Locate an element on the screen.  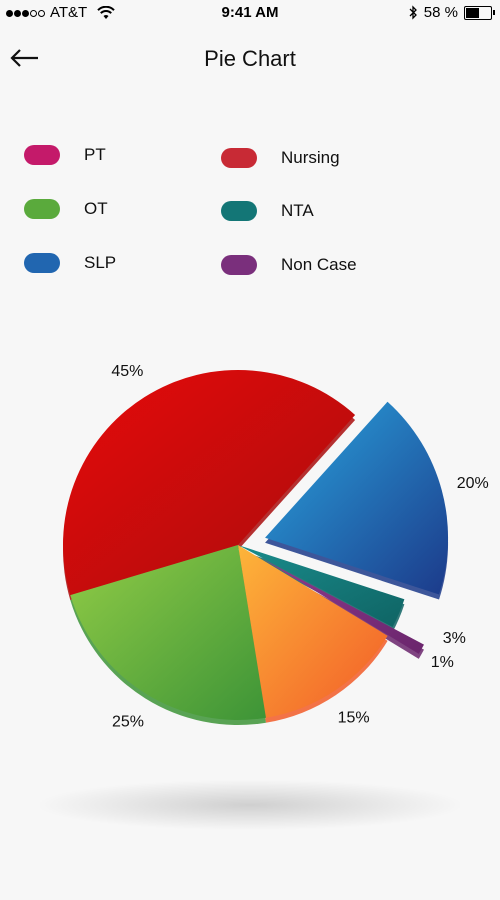
legend-item-ot: OT is located at coordinates (66, 209).